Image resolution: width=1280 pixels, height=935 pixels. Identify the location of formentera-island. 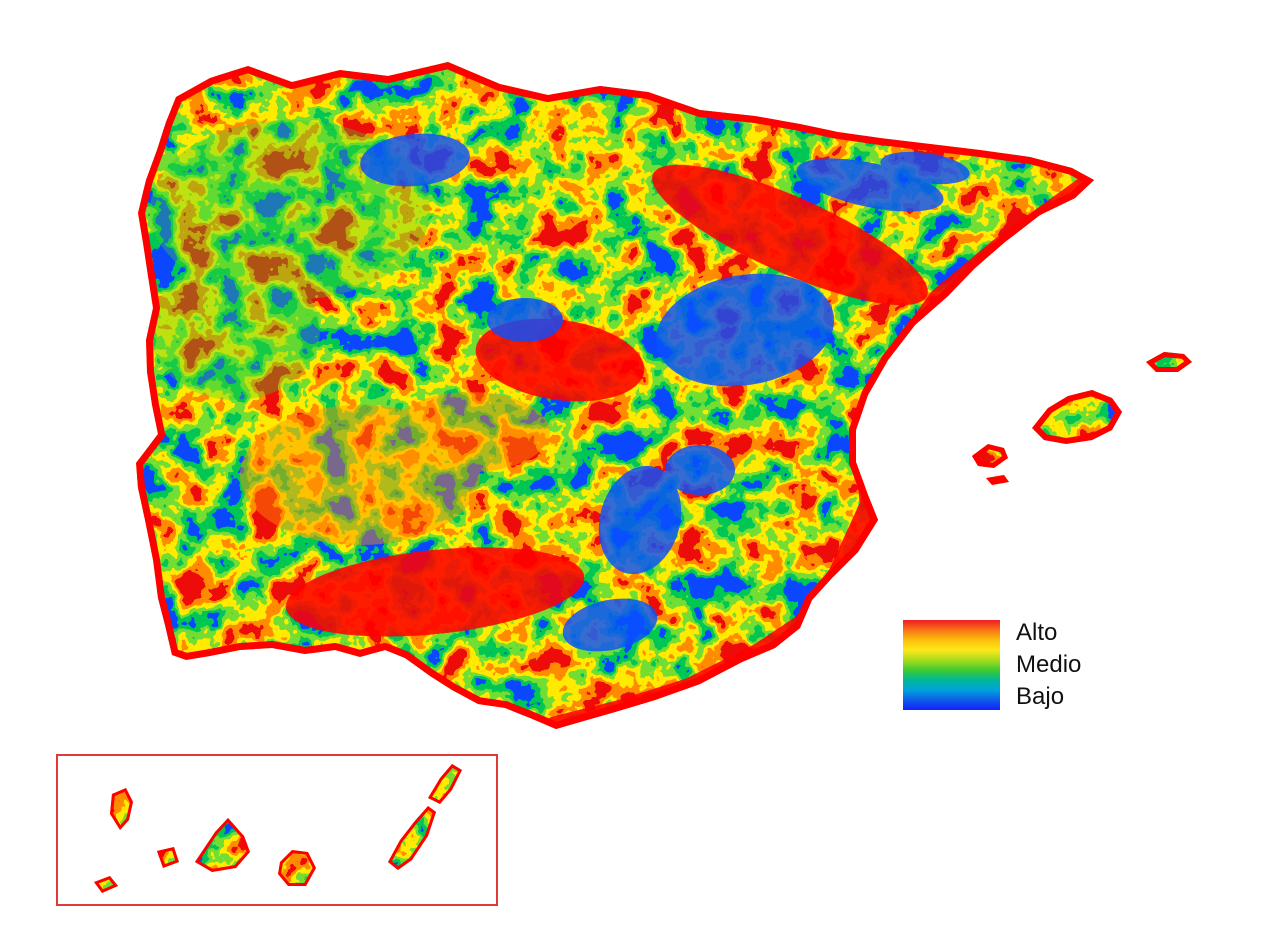
(997, 480).